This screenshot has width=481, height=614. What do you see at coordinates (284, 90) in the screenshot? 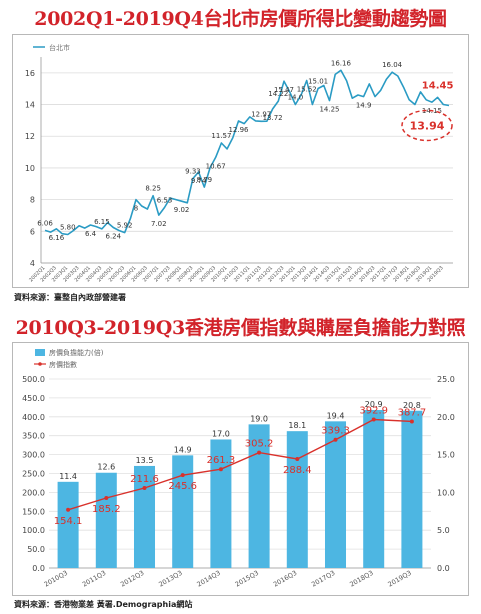
I see `chart1-data-label: 15.47` at bounding box center [284, 90].